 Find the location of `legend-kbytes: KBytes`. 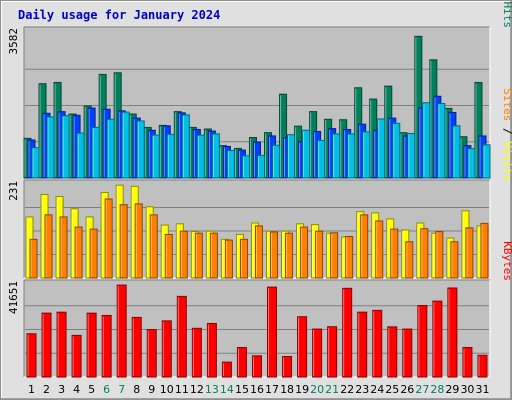

legend-kbytes: KBytes is located at coordinates (506, 261).